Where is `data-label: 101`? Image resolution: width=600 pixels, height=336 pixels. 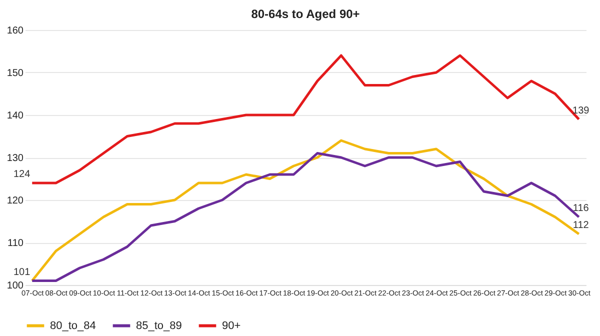
data-label: 101 is located at coordinates (22, 272).